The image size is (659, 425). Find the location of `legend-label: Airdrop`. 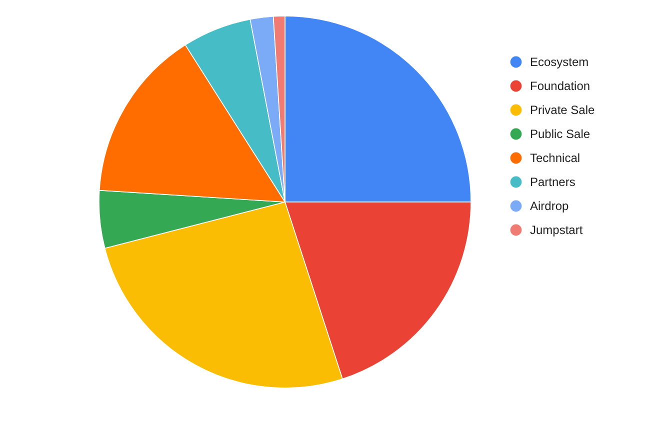

legend-label: Airdrop is located at coordinates (550, 206).